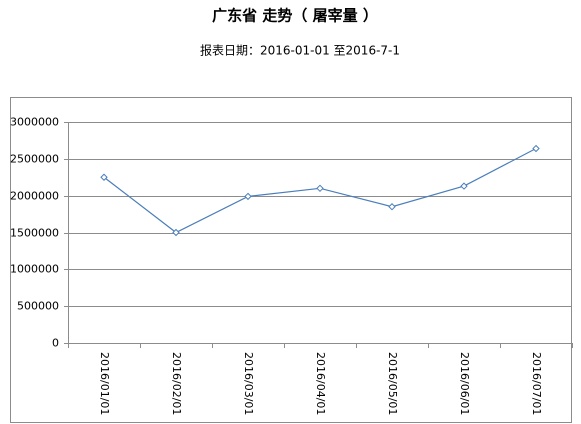 This screenshot has width=581, height=424. What do you see at coordinates (34, 122) in the screenshot?
I see `y-tick-label: 3000000` at bounding box center [34, 122].